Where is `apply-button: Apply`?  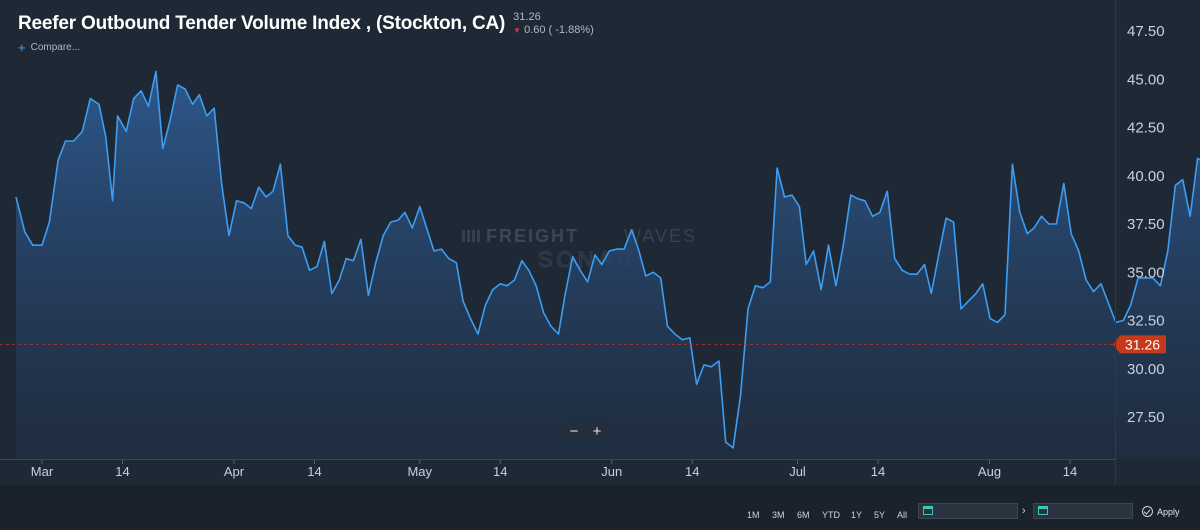 apply-button: Apply is located at coordinates (1161, 511).